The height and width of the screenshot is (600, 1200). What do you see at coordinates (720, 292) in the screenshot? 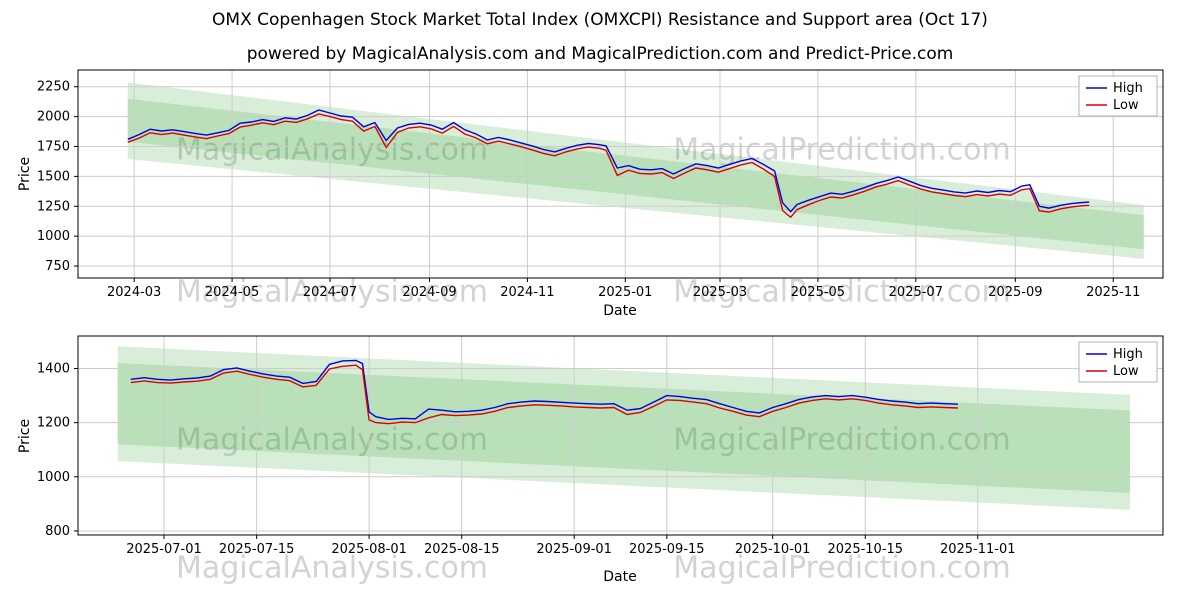
I see `x-tick-label: 2025-03` at bounding box center [720, 292].